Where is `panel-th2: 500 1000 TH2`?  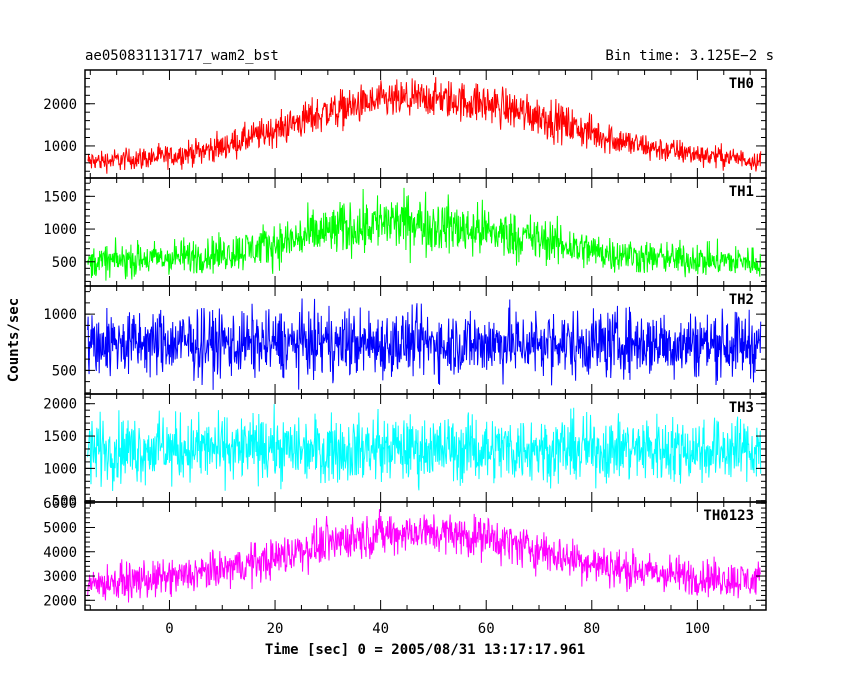
panel-th2: 500 1000 TH2 is located at coordinates (405, 340).